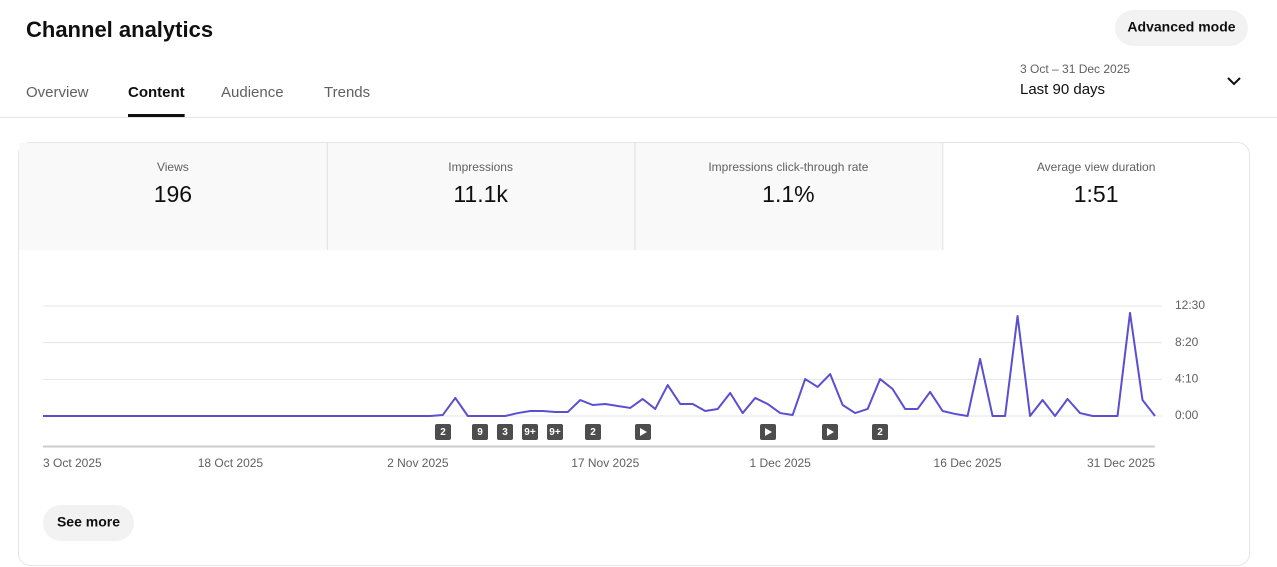  I want to click on metric-value: 196, so click(173, 194).